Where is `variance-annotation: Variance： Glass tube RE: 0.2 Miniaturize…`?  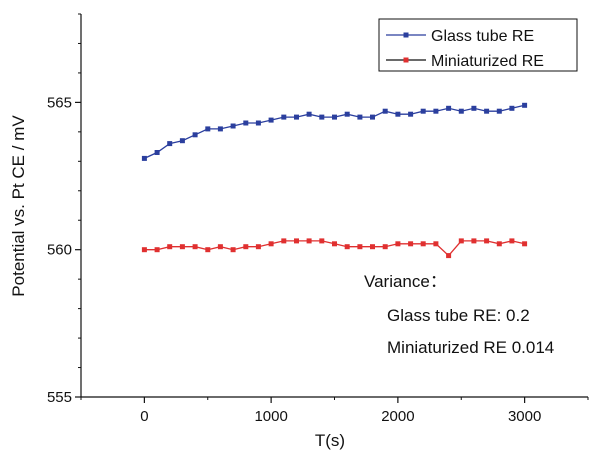
variance-annotation: Variance： Glass tube RE: 0.2 Miniaturize… is located at coordinates (459, 314).